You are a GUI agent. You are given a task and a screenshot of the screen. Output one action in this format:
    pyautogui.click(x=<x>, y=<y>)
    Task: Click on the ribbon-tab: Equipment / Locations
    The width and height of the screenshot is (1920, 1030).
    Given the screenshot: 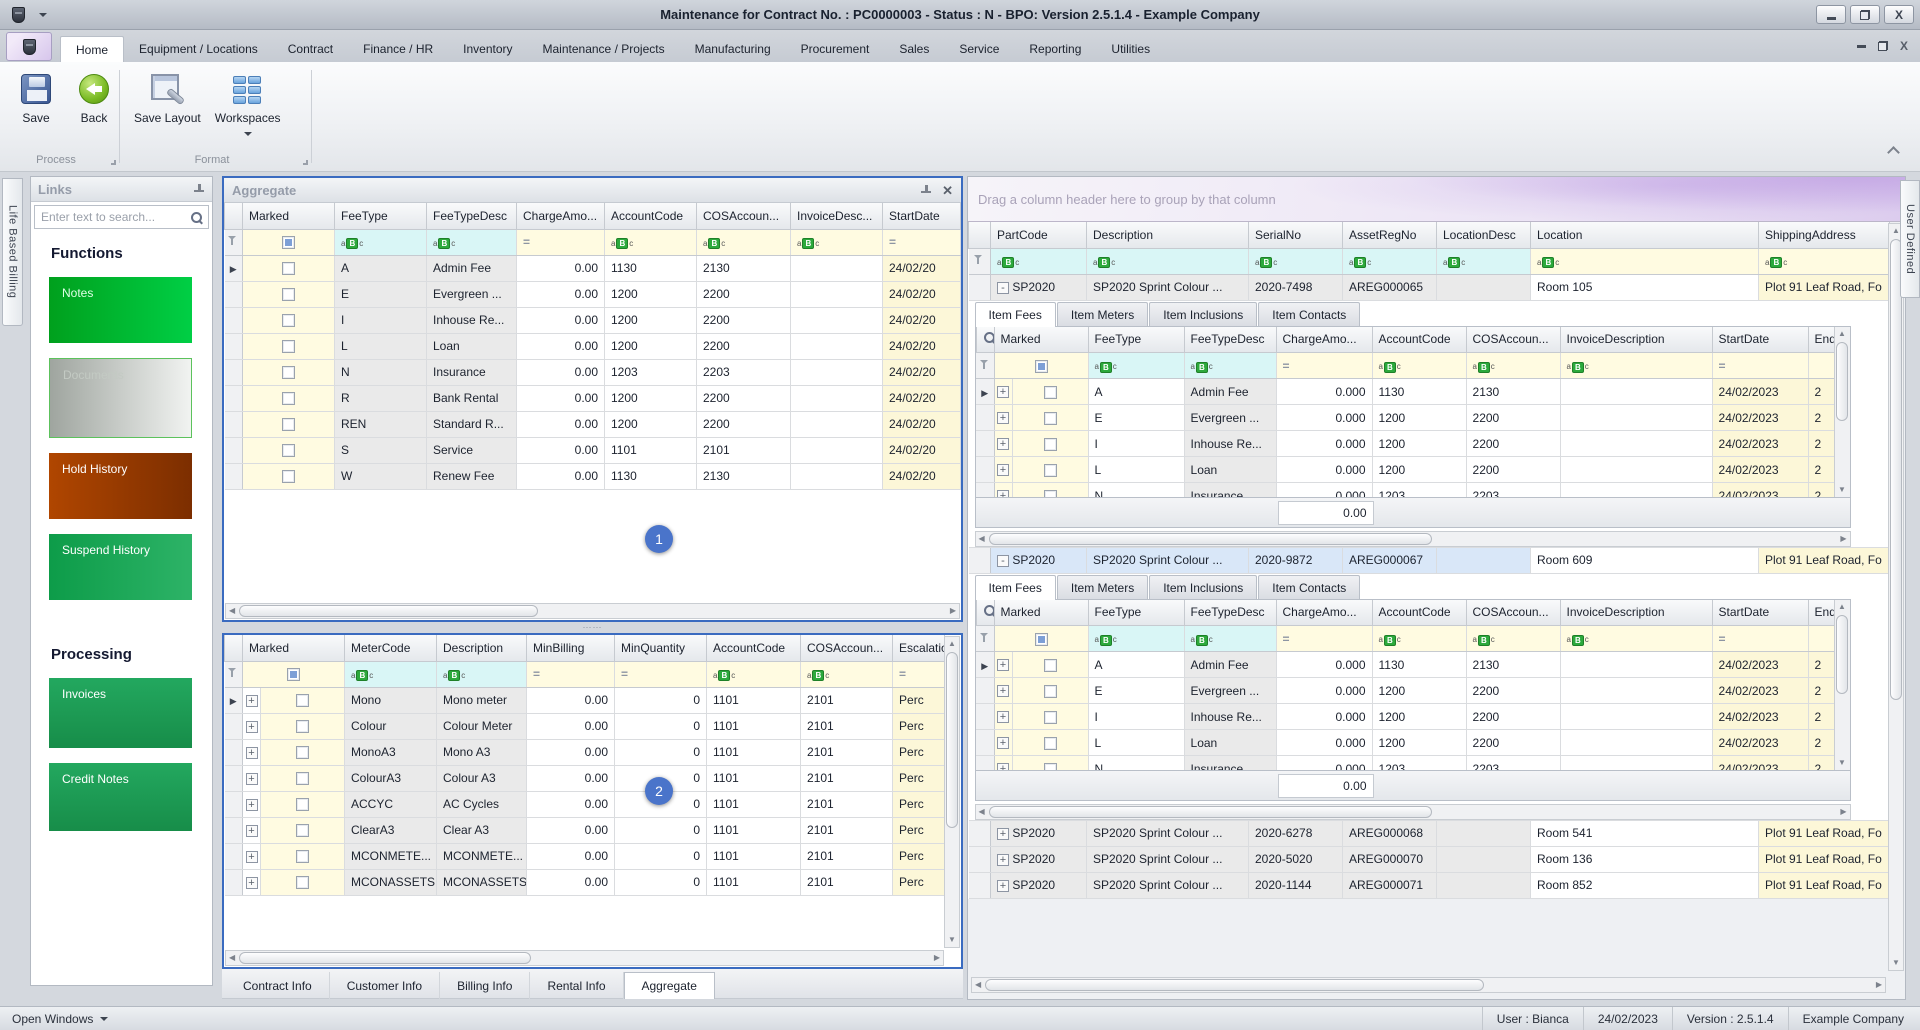 What is the action you would take?
    pyautogui.click(x=198, y=49)
    